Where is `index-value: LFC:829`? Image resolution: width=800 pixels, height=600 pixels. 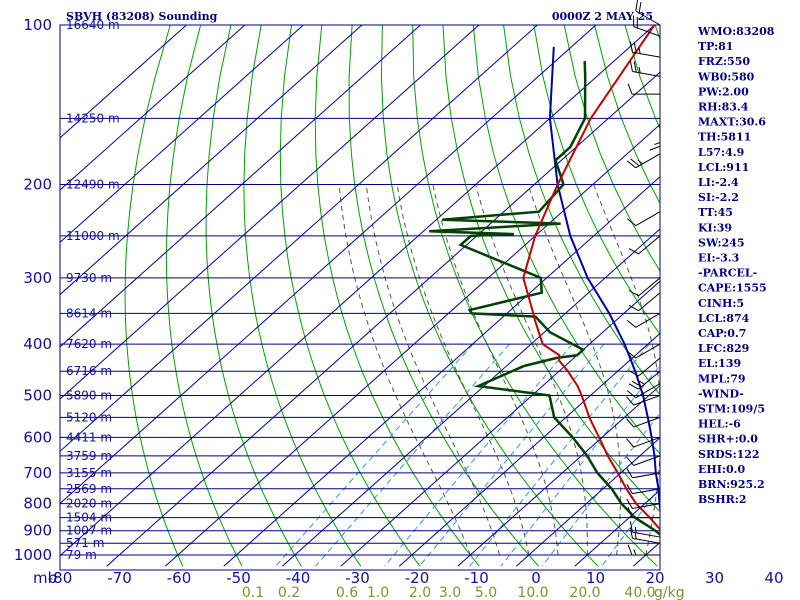 index-value: LFC:829 is located at coordinates (723, 348).